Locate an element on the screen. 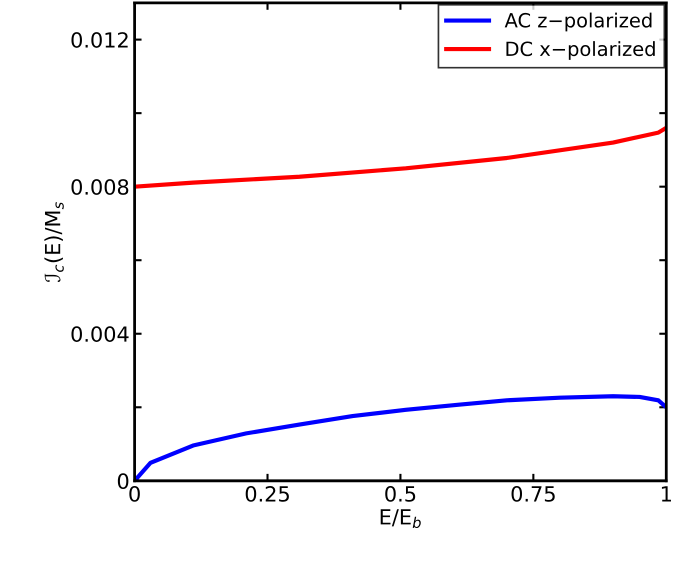 Image resolution: width=673 pixels, height=569 pixels. legend-label: DC x−polarized is located at coordinates (580, 50).